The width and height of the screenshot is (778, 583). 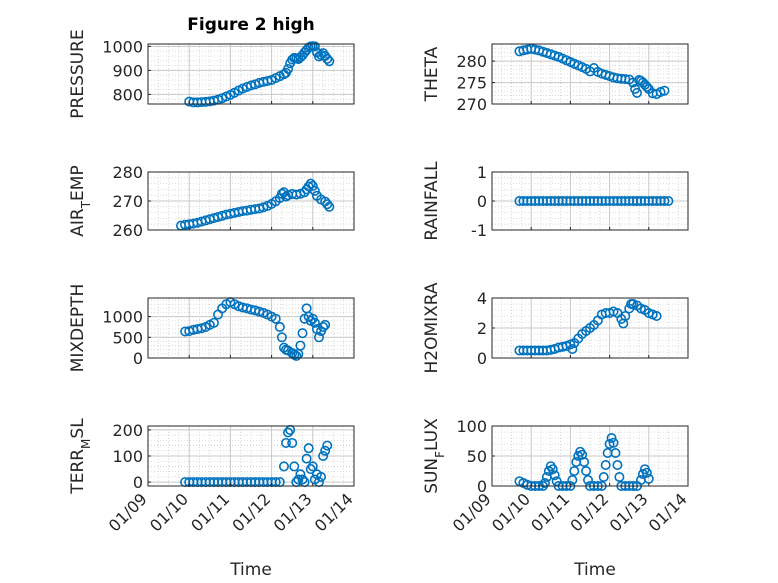 What do you see at coordinates (482, 328) in the screenshot?
I see `y-tick-label: 2` at bounding box center [482, 328].